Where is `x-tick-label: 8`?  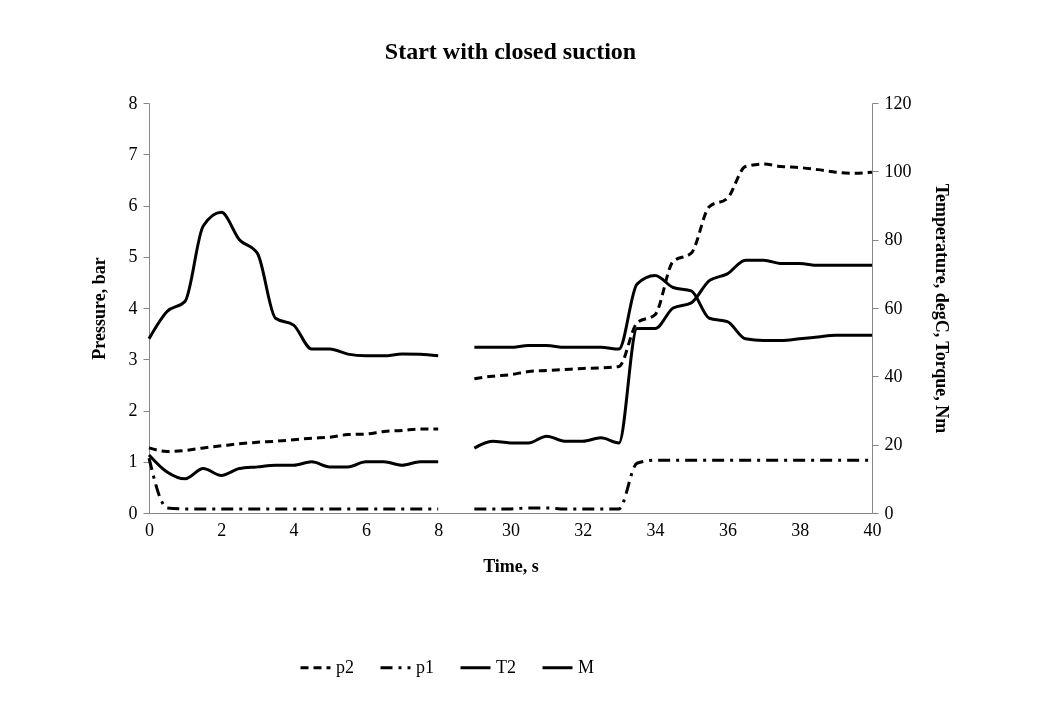 x-tick-label: 8 is located at coordinates (439, 529).